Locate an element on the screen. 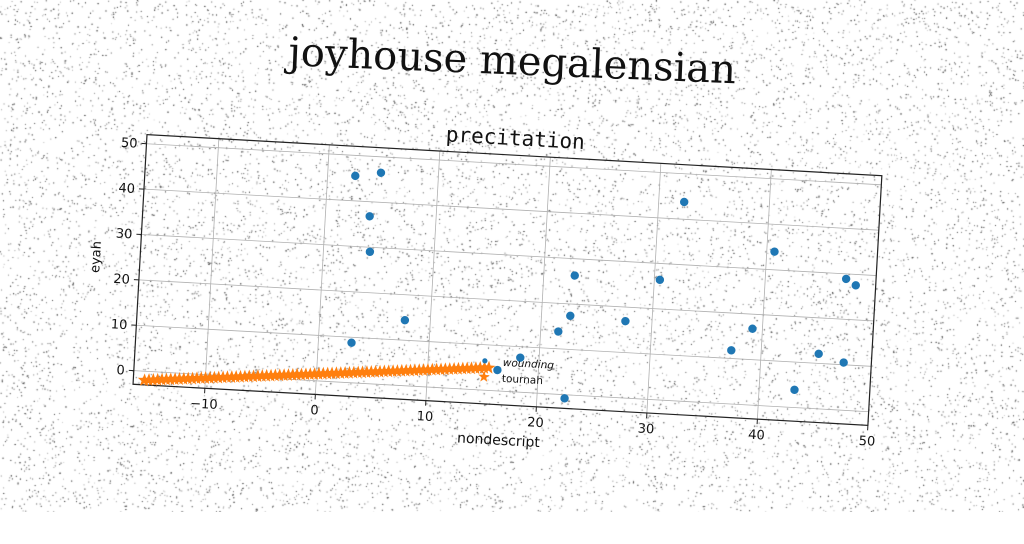  legend: wounding tournah is located at coordinates (516, 372).